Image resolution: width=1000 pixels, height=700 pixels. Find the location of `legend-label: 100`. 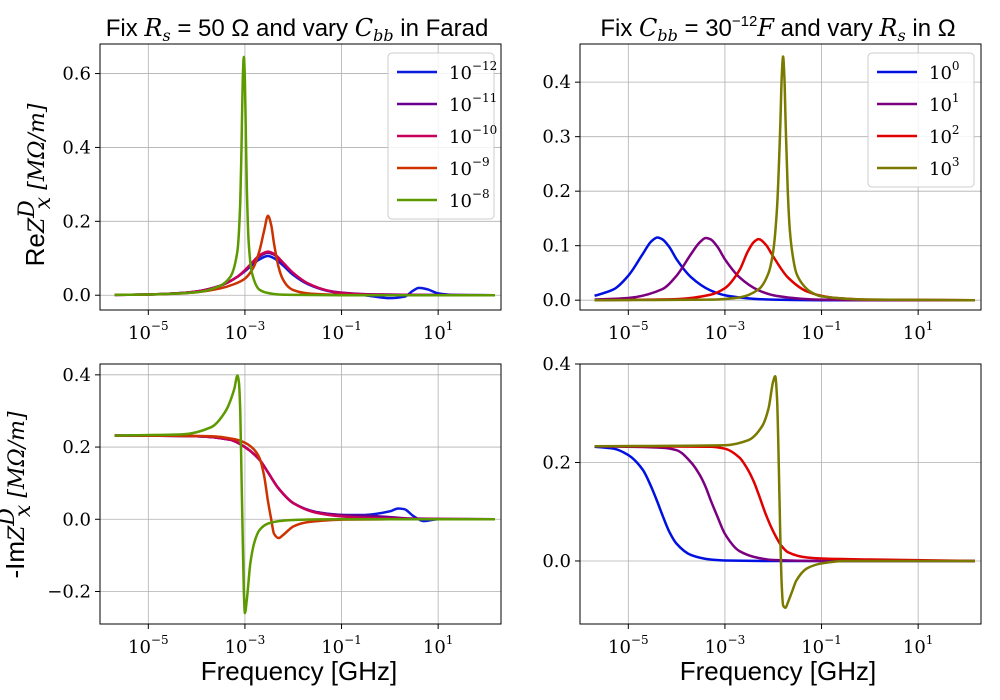

legend-label: 100 is located at coordinates (944, 71).